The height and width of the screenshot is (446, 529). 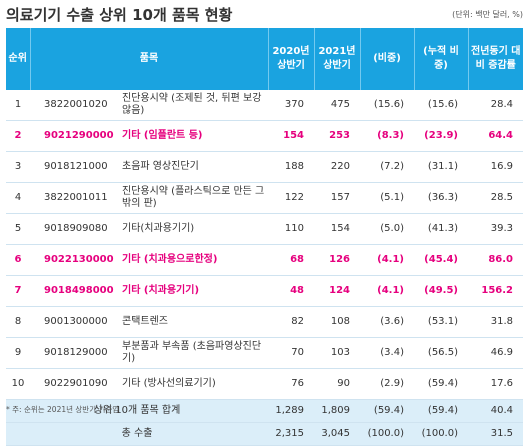 What do you see at coordinates (18, 167) in the screenshot?
I see `rank-cell: 3` at bounding box center [18, 167].